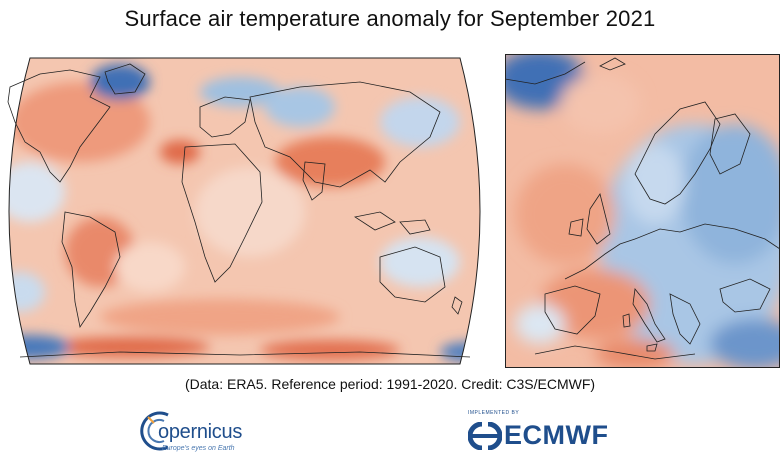 The image size is (780, 470). Describe the element at coordinates (154, 431) in the screenshot. I see `copernicus-emblem-icon` at that location.